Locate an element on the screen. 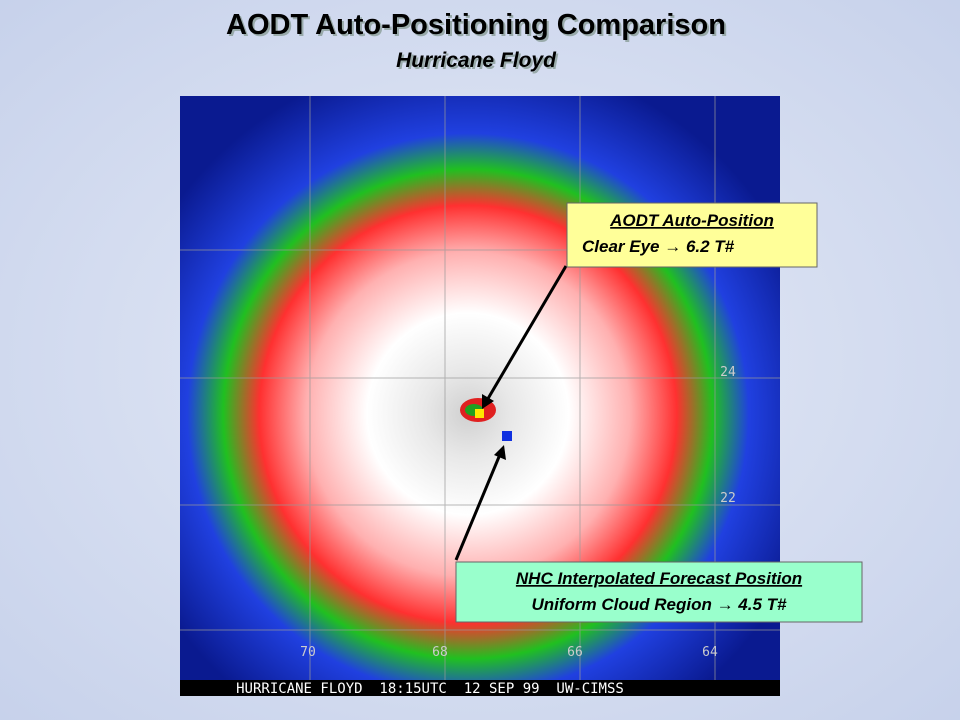 Image resolution: width=960 pixels, height=720 pixels. title: AODT Auto-Positioning Comparison is located at coordinates (476, 25).